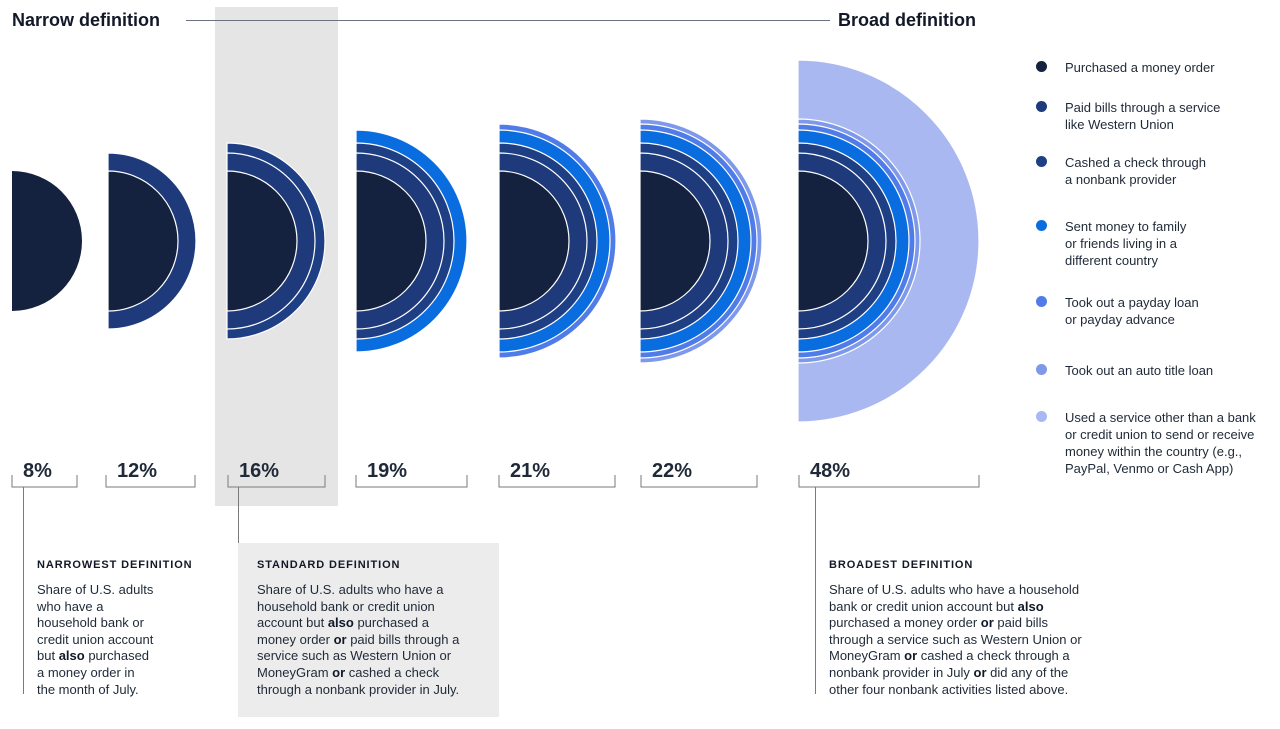 This screenshot has width=1280, height=729. I want to click on narrowest-definition-title: NARROWEST DEFINITION, so click(115, 565).